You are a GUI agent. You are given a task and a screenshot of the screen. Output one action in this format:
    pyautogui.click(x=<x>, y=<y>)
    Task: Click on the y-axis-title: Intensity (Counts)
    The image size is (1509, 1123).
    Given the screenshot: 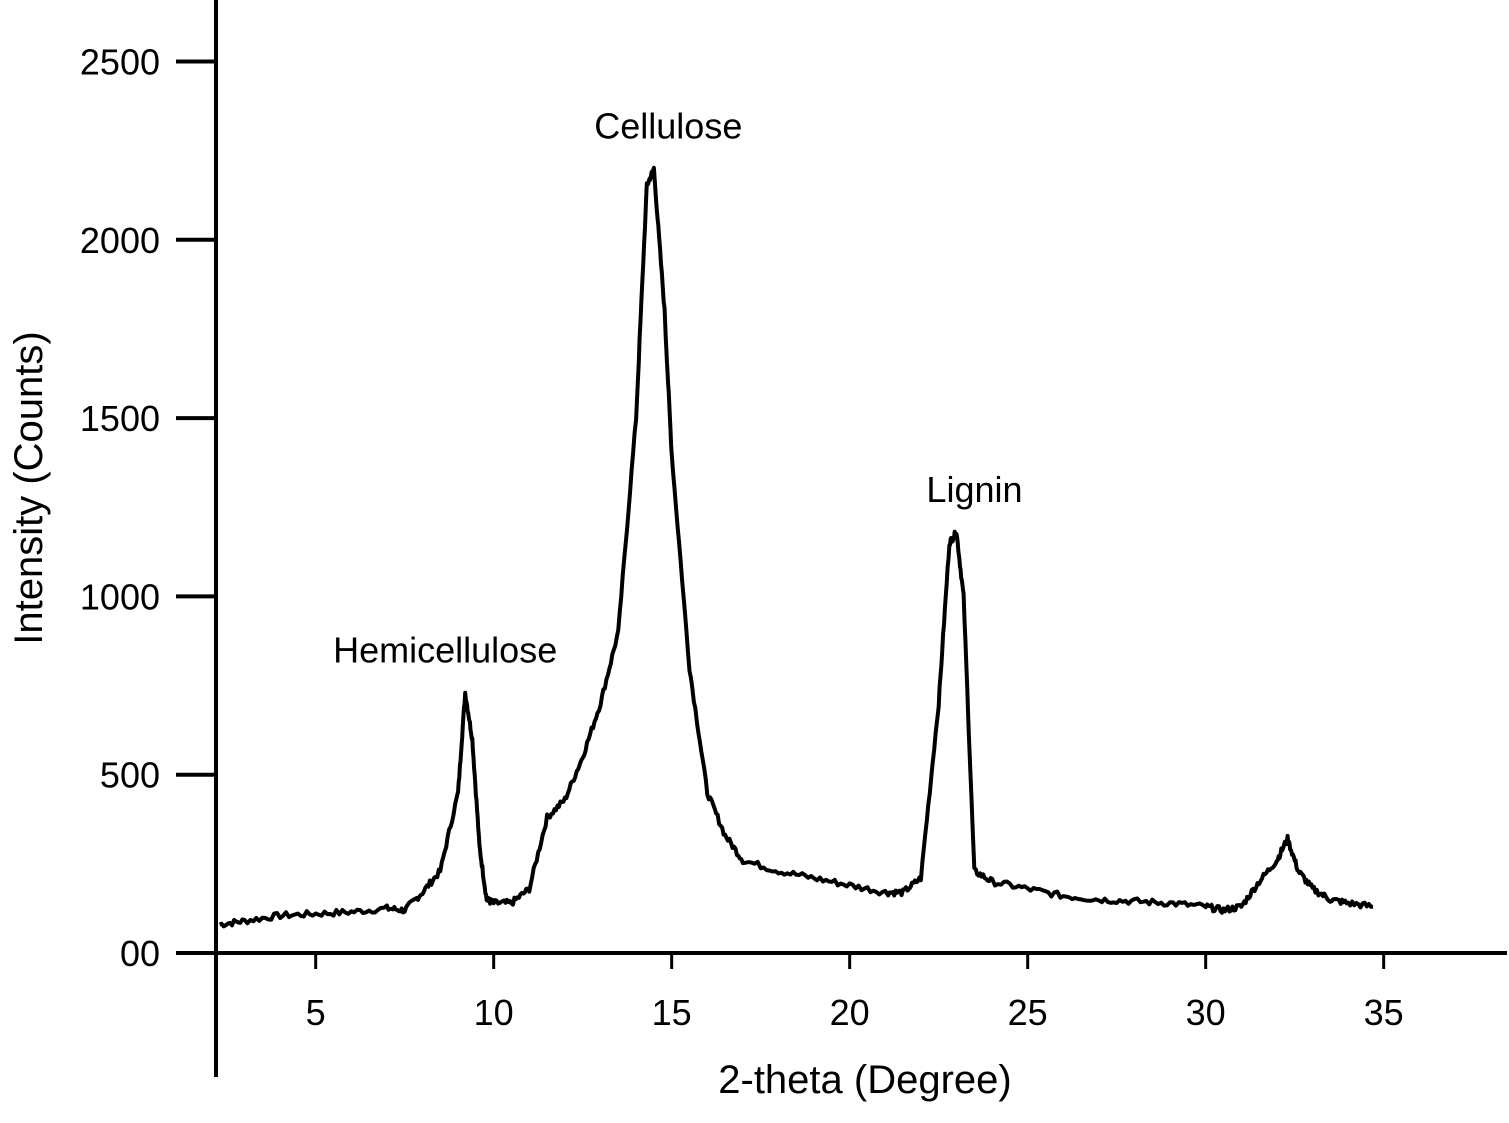 What is the action you would take?
    pyautogui.click(x=29, y=487)
    